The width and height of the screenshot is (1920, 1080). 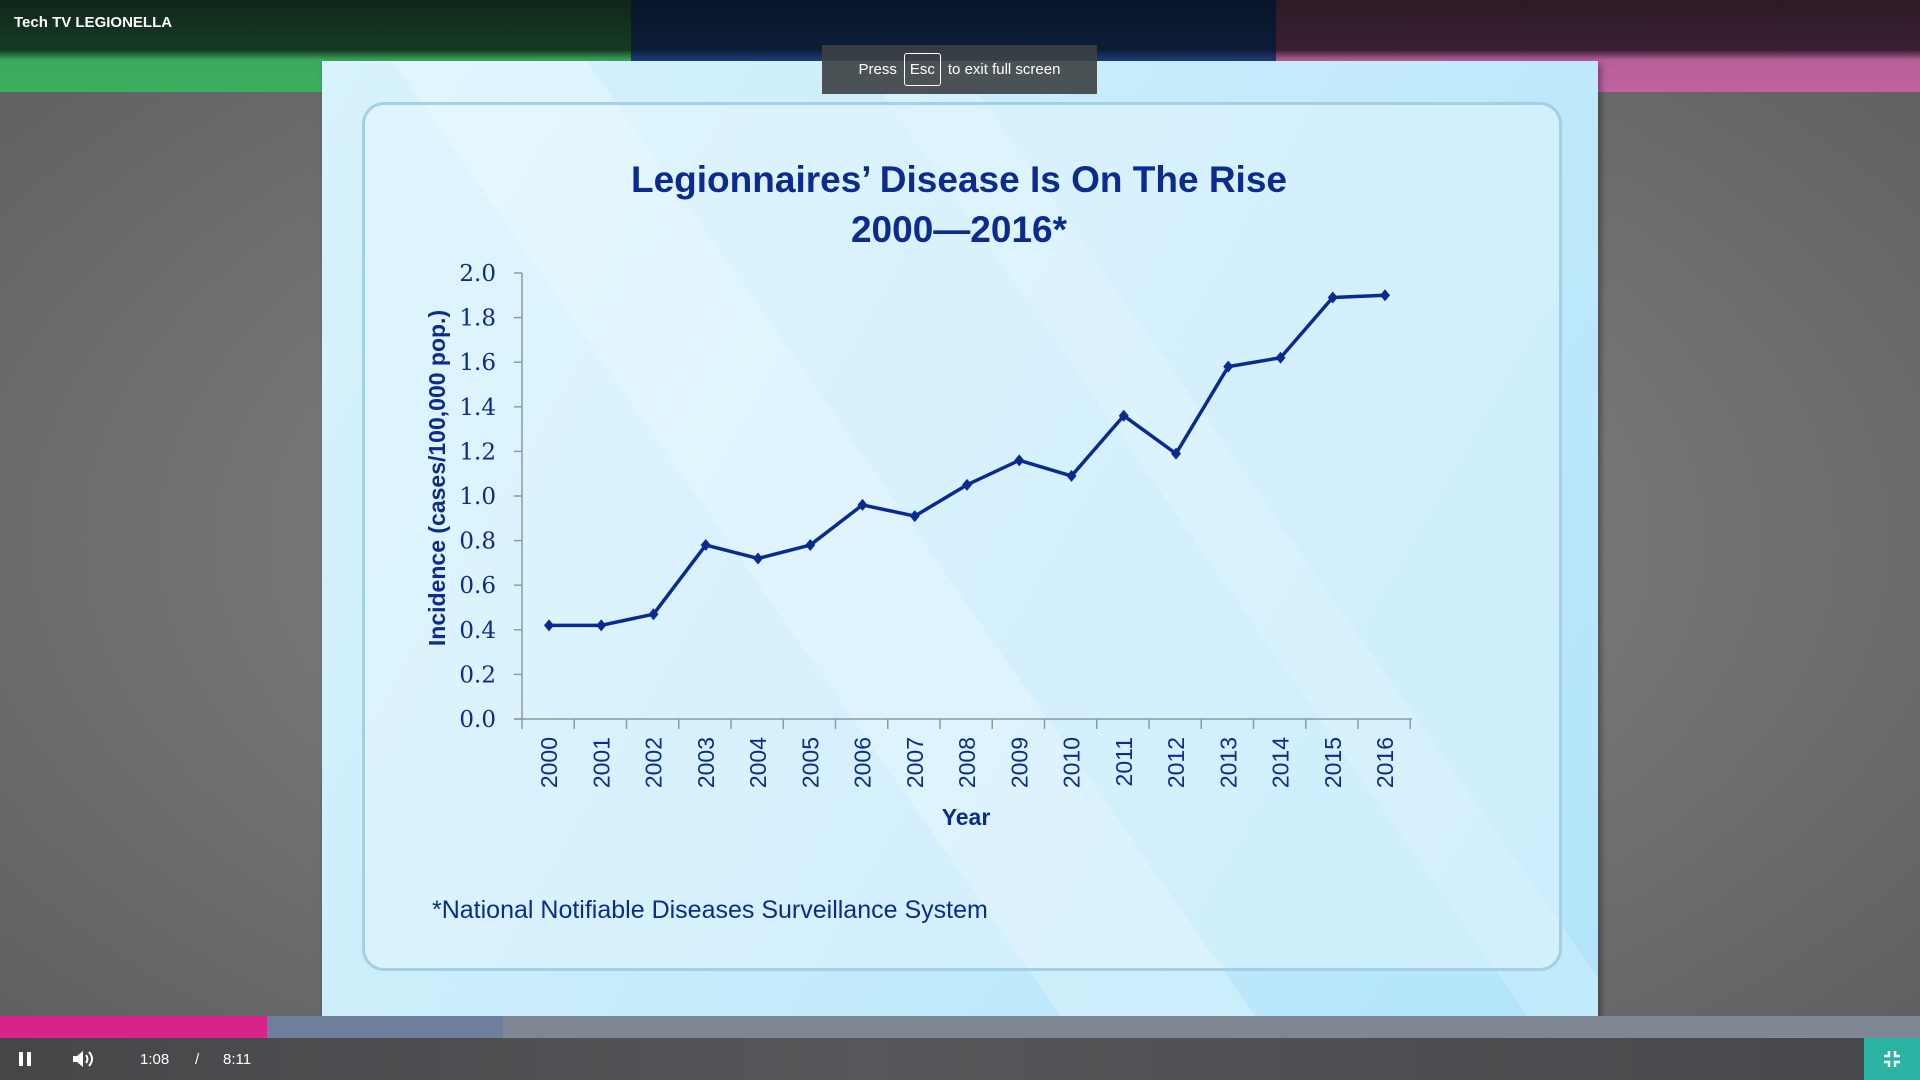 What do you see at coordinates (966, 817) in the screenshot?
I see `x-axis-label: Year` at bounding box center [966, 817].